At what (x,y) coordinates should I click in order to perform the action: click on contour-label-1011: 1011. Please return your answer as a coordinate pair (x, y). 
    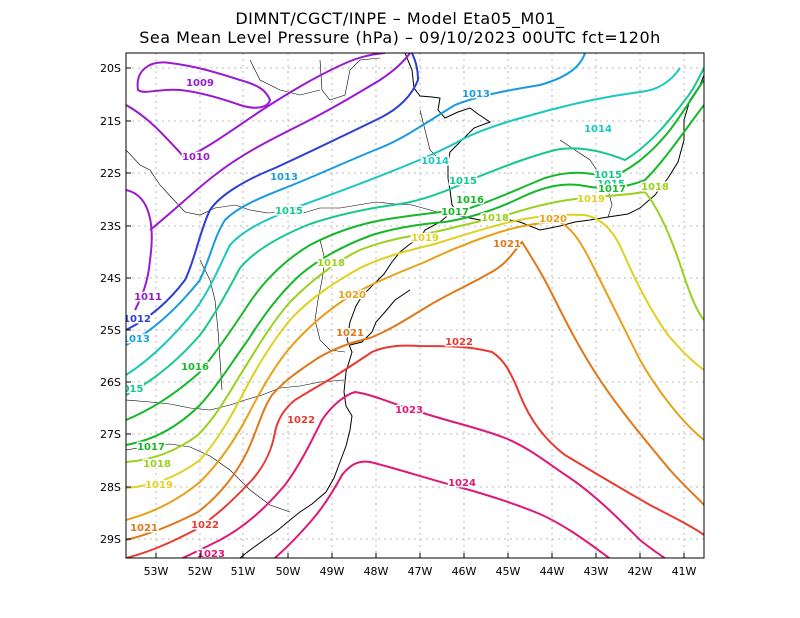
    Looking at the image, I should click on (148, 297).